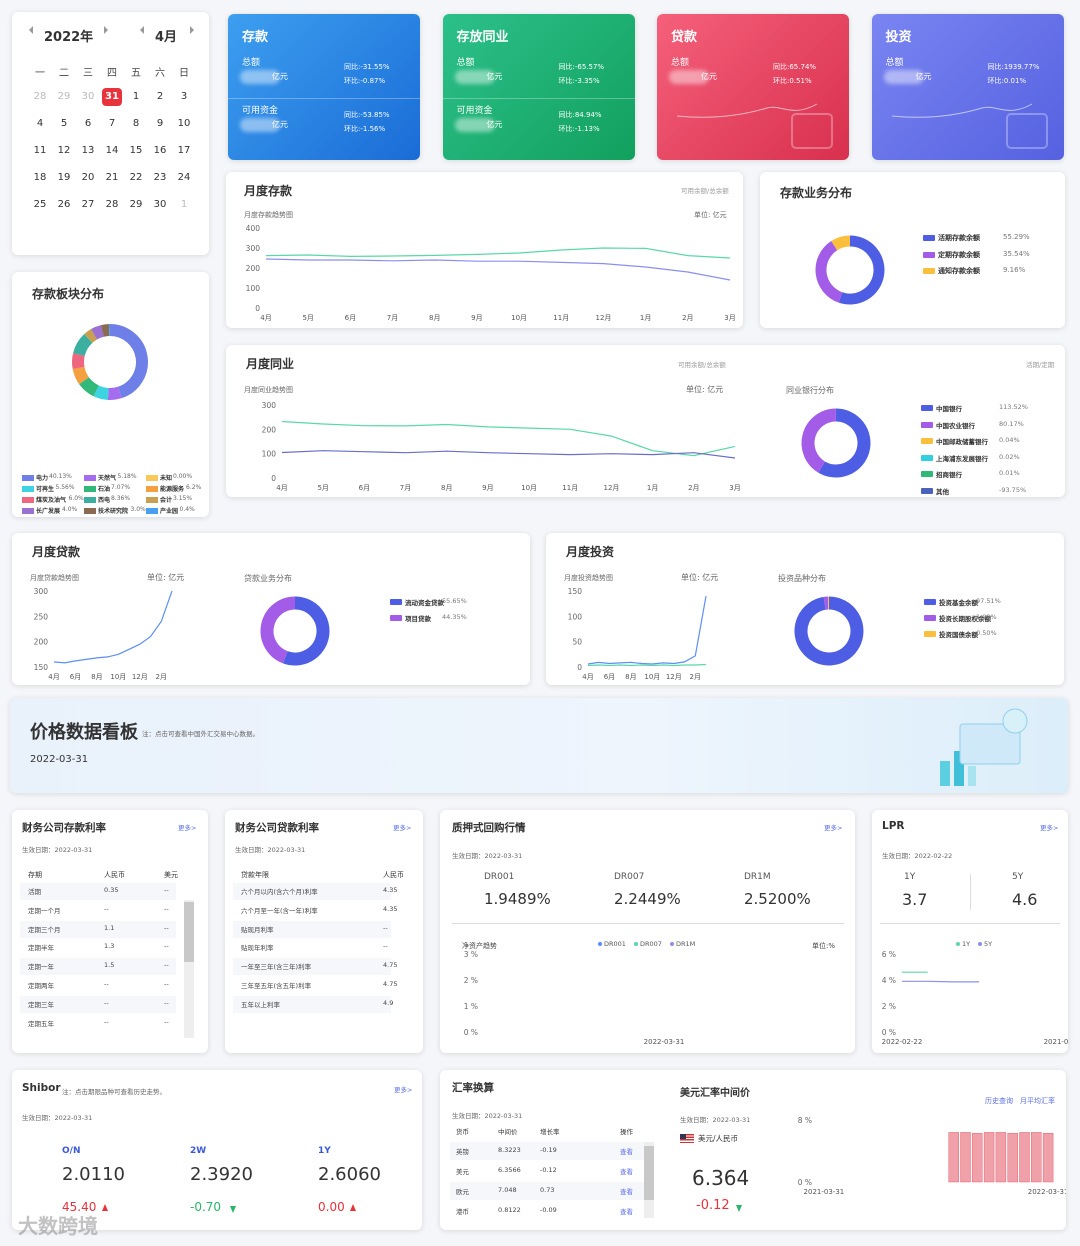 The height and width of the screenshot is (1246, 1080). I want to click on calendar-day: 11, so click(40, 150).